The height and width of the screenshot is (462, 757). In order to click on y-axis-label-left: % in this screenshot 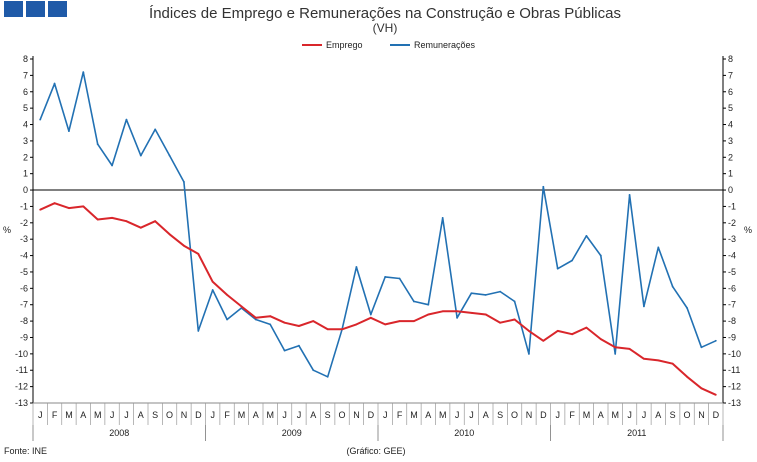, I will do `click(7, 230)`.